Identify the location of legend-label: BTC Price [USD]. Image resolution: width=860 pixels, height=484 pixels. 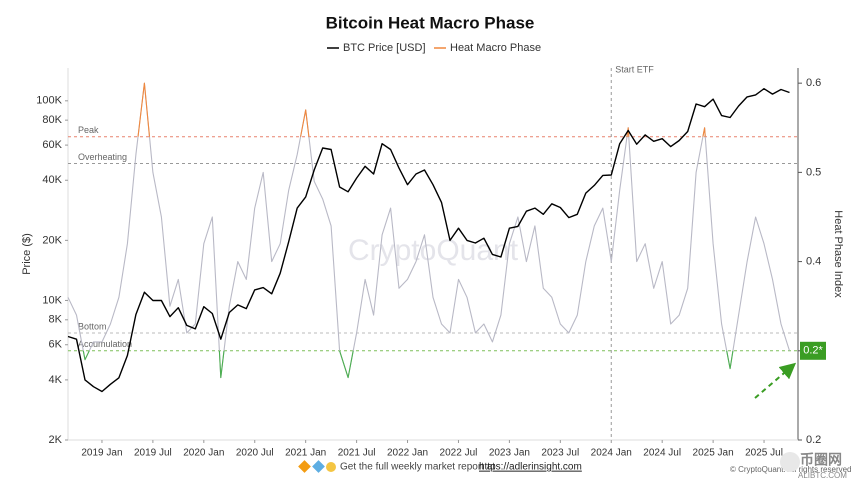
(384, 48).